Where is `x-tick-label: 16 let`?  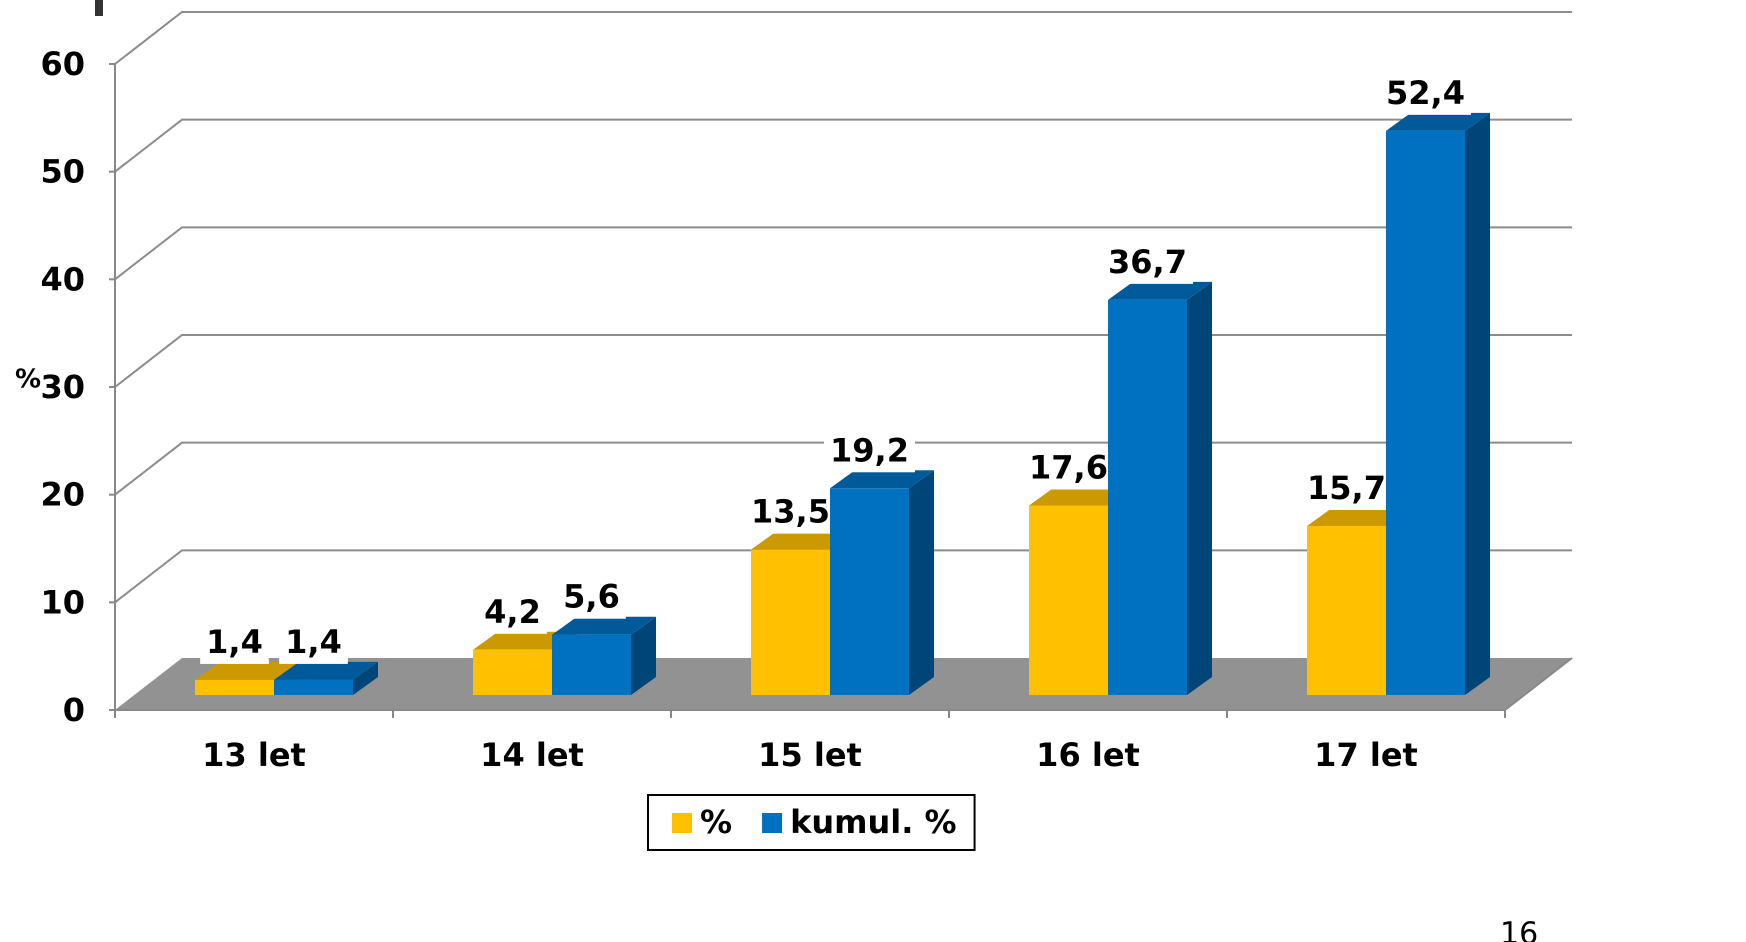
x-tick-label: 16 let is located at coordinates (1088, 755).